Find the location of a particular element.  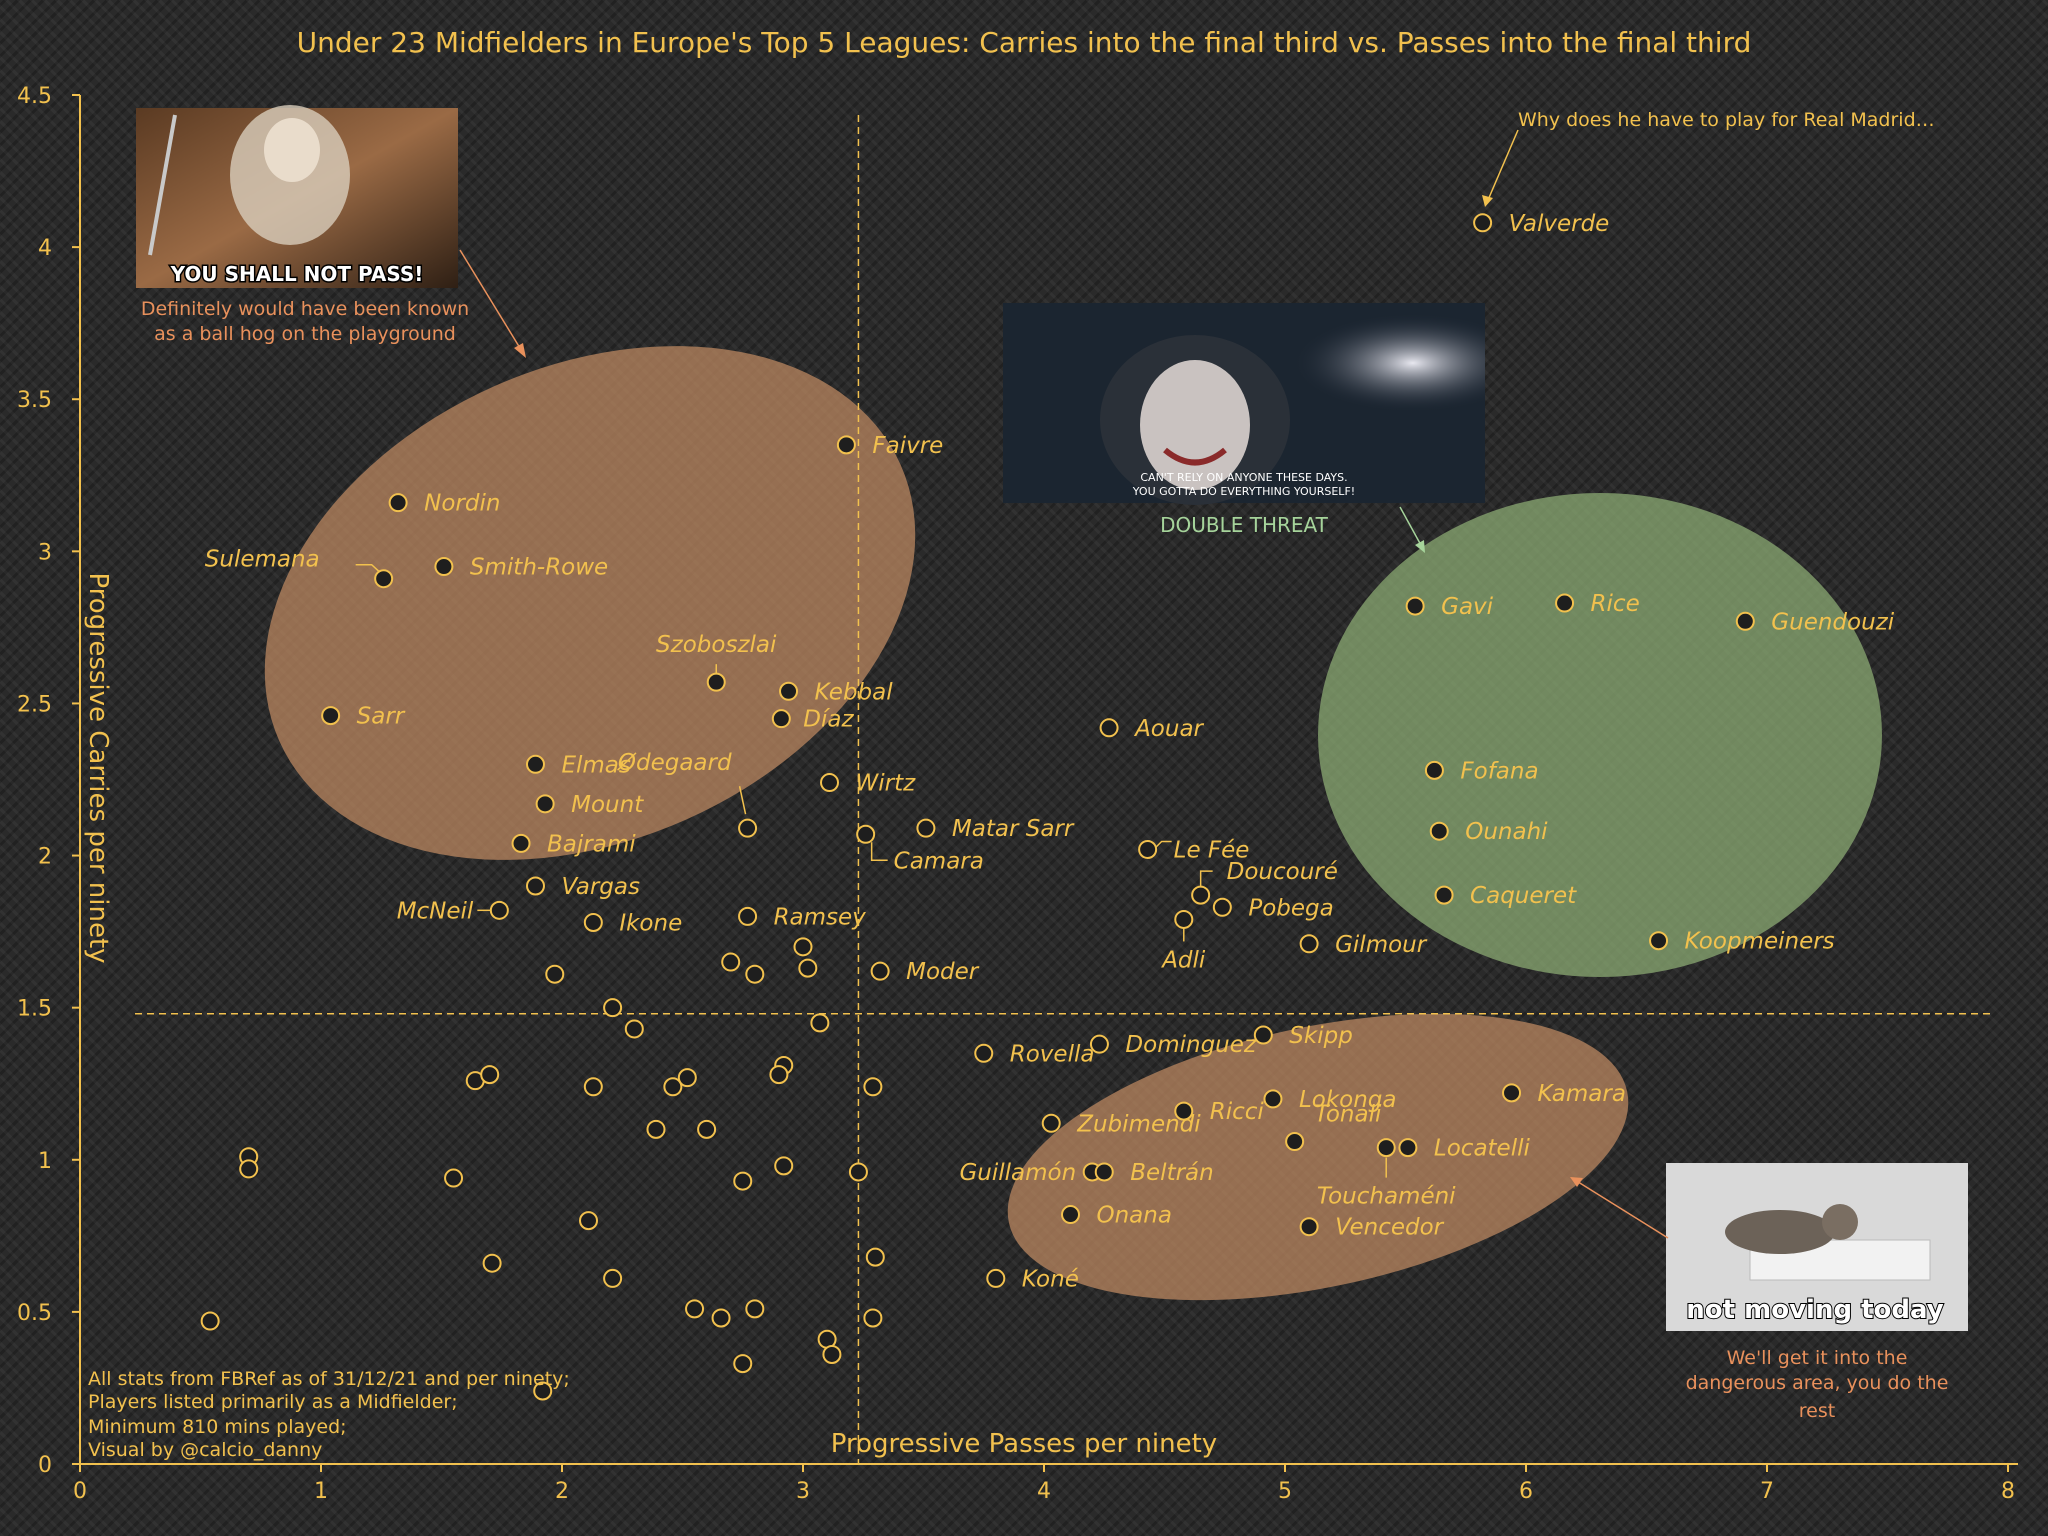

cat-head is located at coordinates (1840, 1222).